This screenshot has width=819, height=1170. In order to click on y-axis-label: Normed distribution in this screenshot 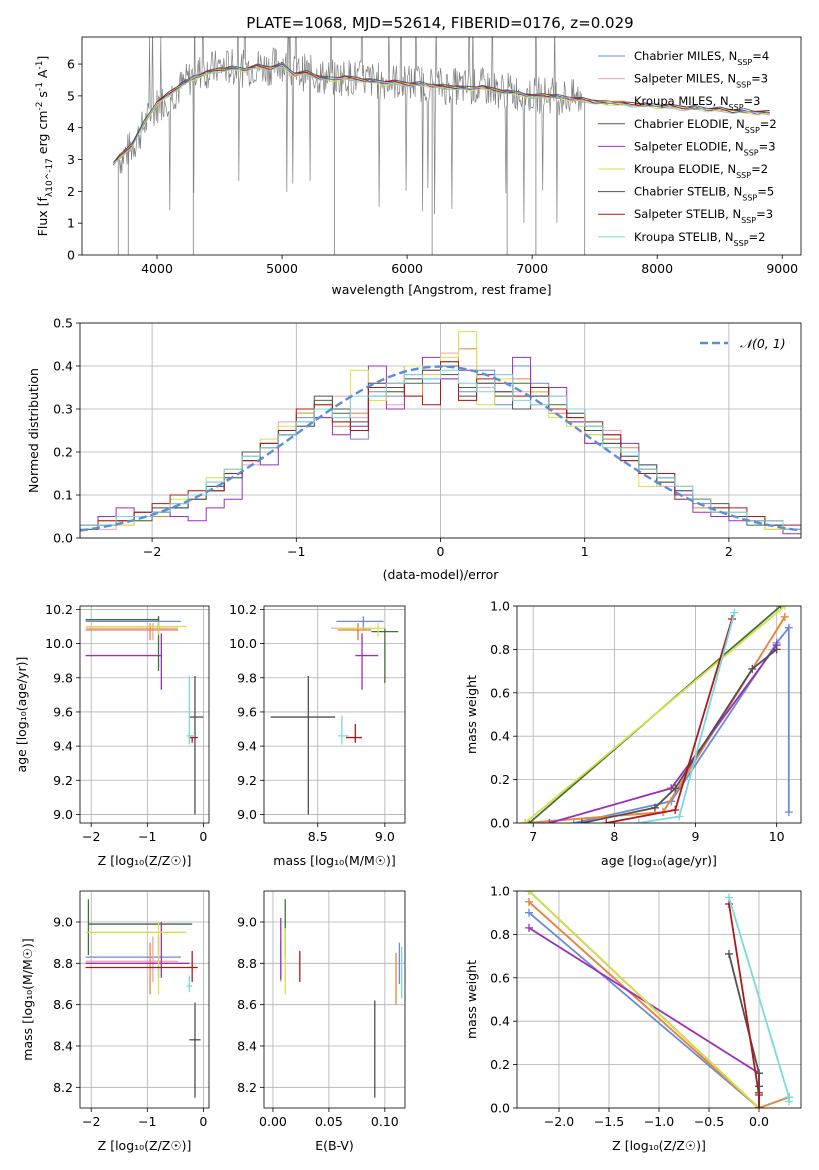, I will do `click(33, 430)`.